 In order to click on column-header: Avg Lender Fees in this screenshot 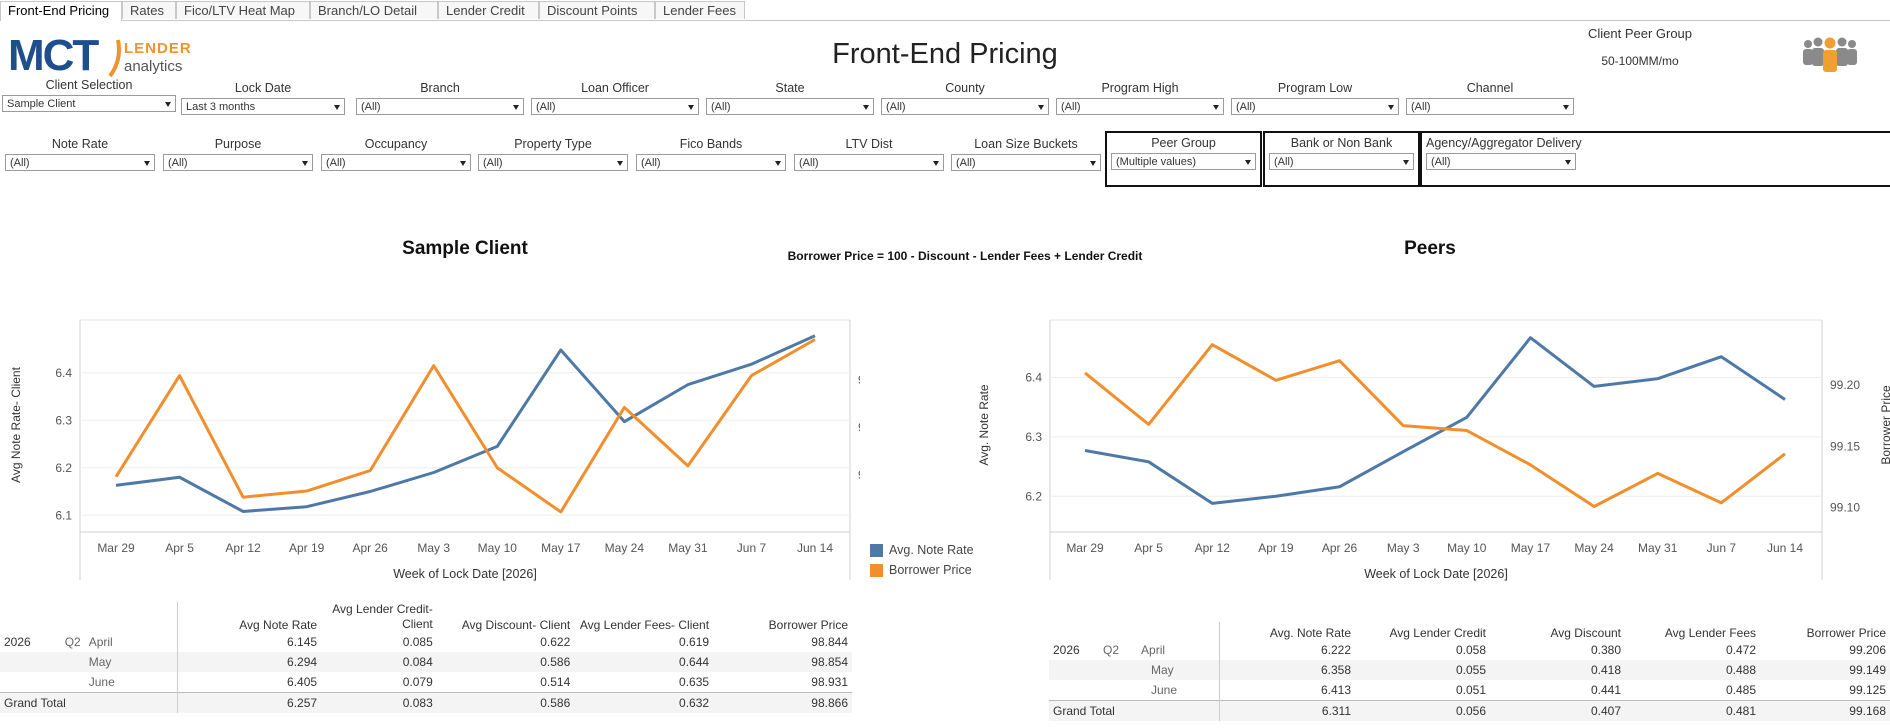, I will do `click(1710, 633)`.